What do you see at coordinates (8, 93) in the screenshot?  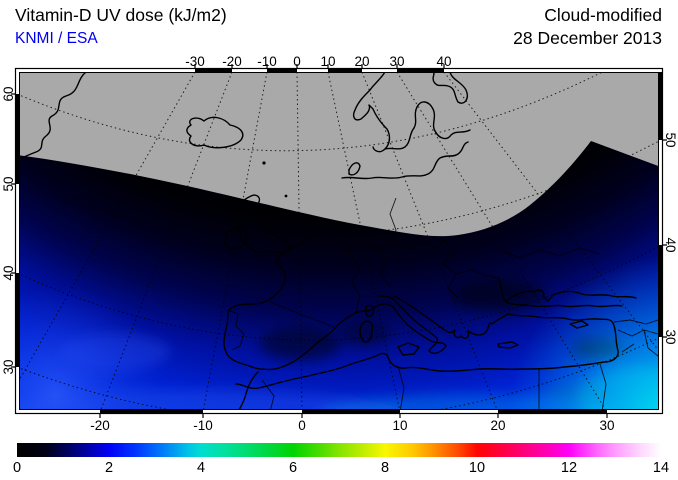 I see `lat-label-left: 60` at bounding box center [8, 93].